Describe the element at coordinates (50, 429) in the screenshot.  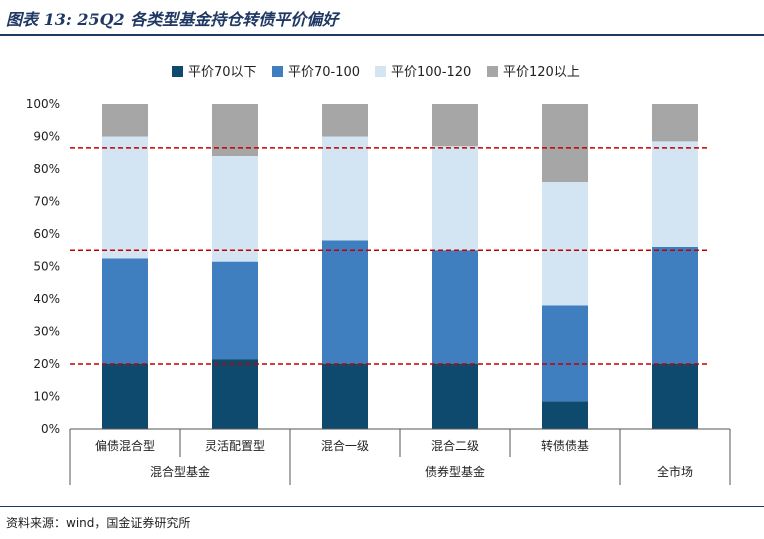
I see `y-tick-label: 0%` at that location.